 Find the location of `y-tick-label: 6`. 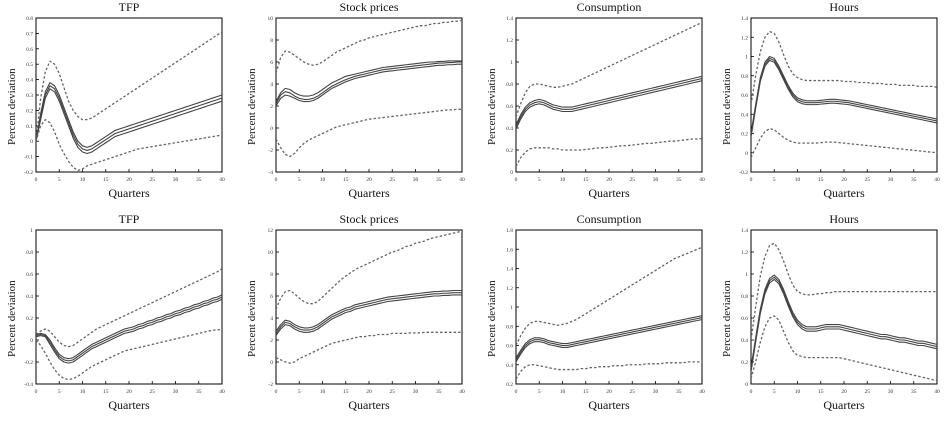

y-tick-label: 6 is located at coordinates (271, 63).